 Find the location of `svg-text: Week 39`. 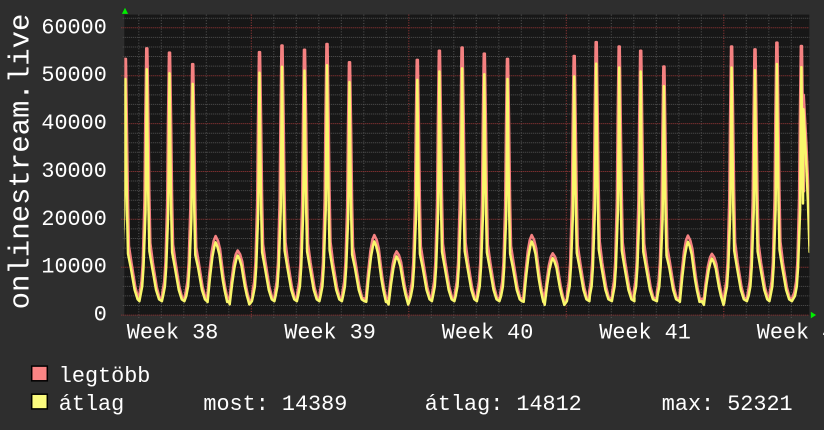

svg-text: Week 39 is located at coordinates (330, 333).